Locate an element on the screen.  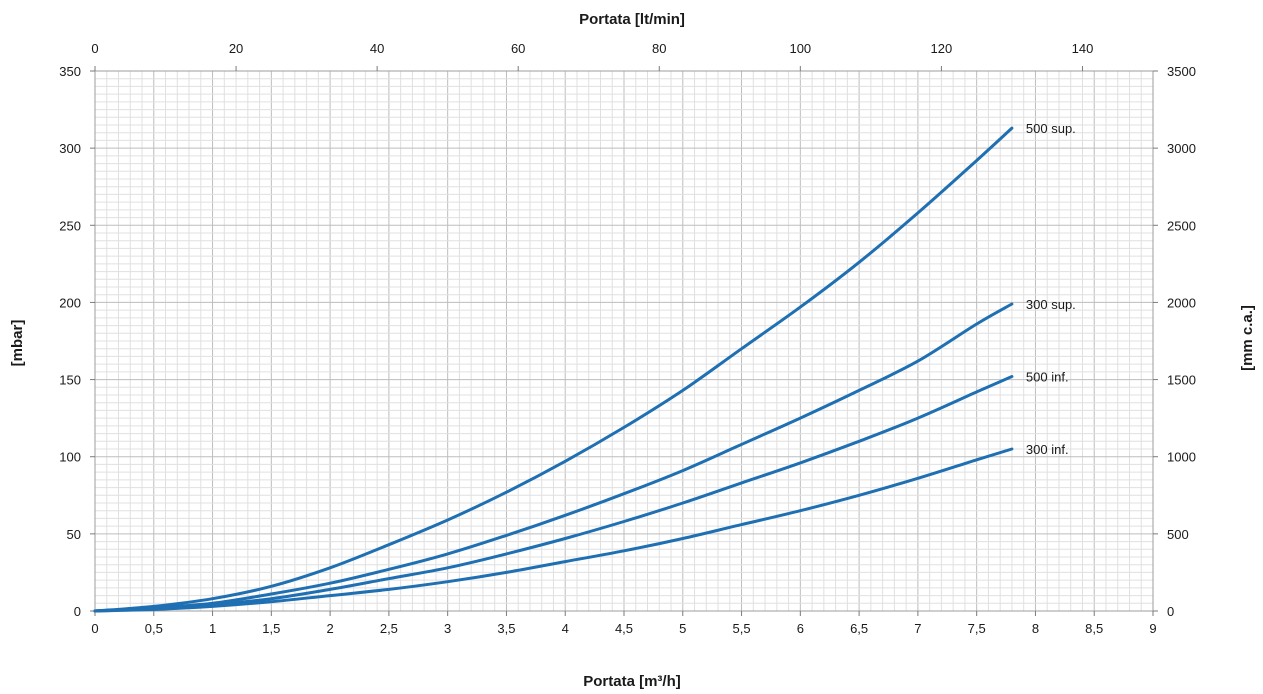
x2-tick-label: 0 is located at coordinates (94, 48).